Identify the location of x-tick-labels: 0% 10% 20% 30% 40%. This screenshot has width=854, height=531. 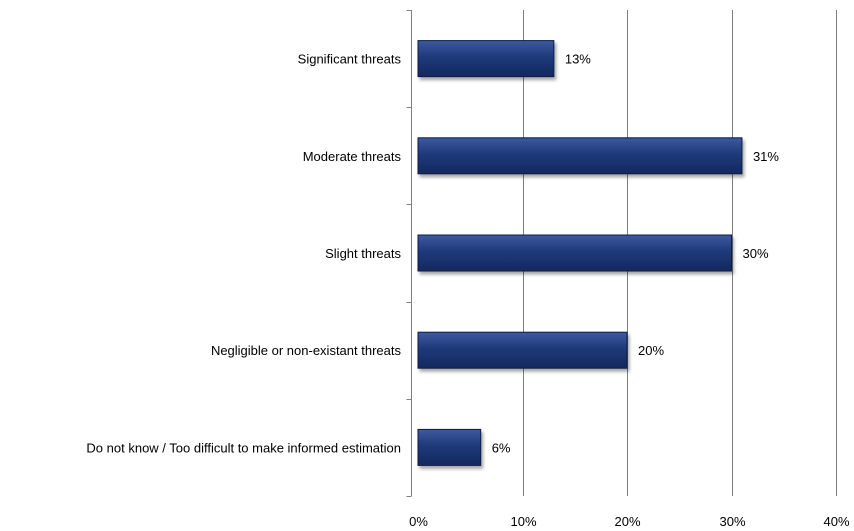
(629, 521).